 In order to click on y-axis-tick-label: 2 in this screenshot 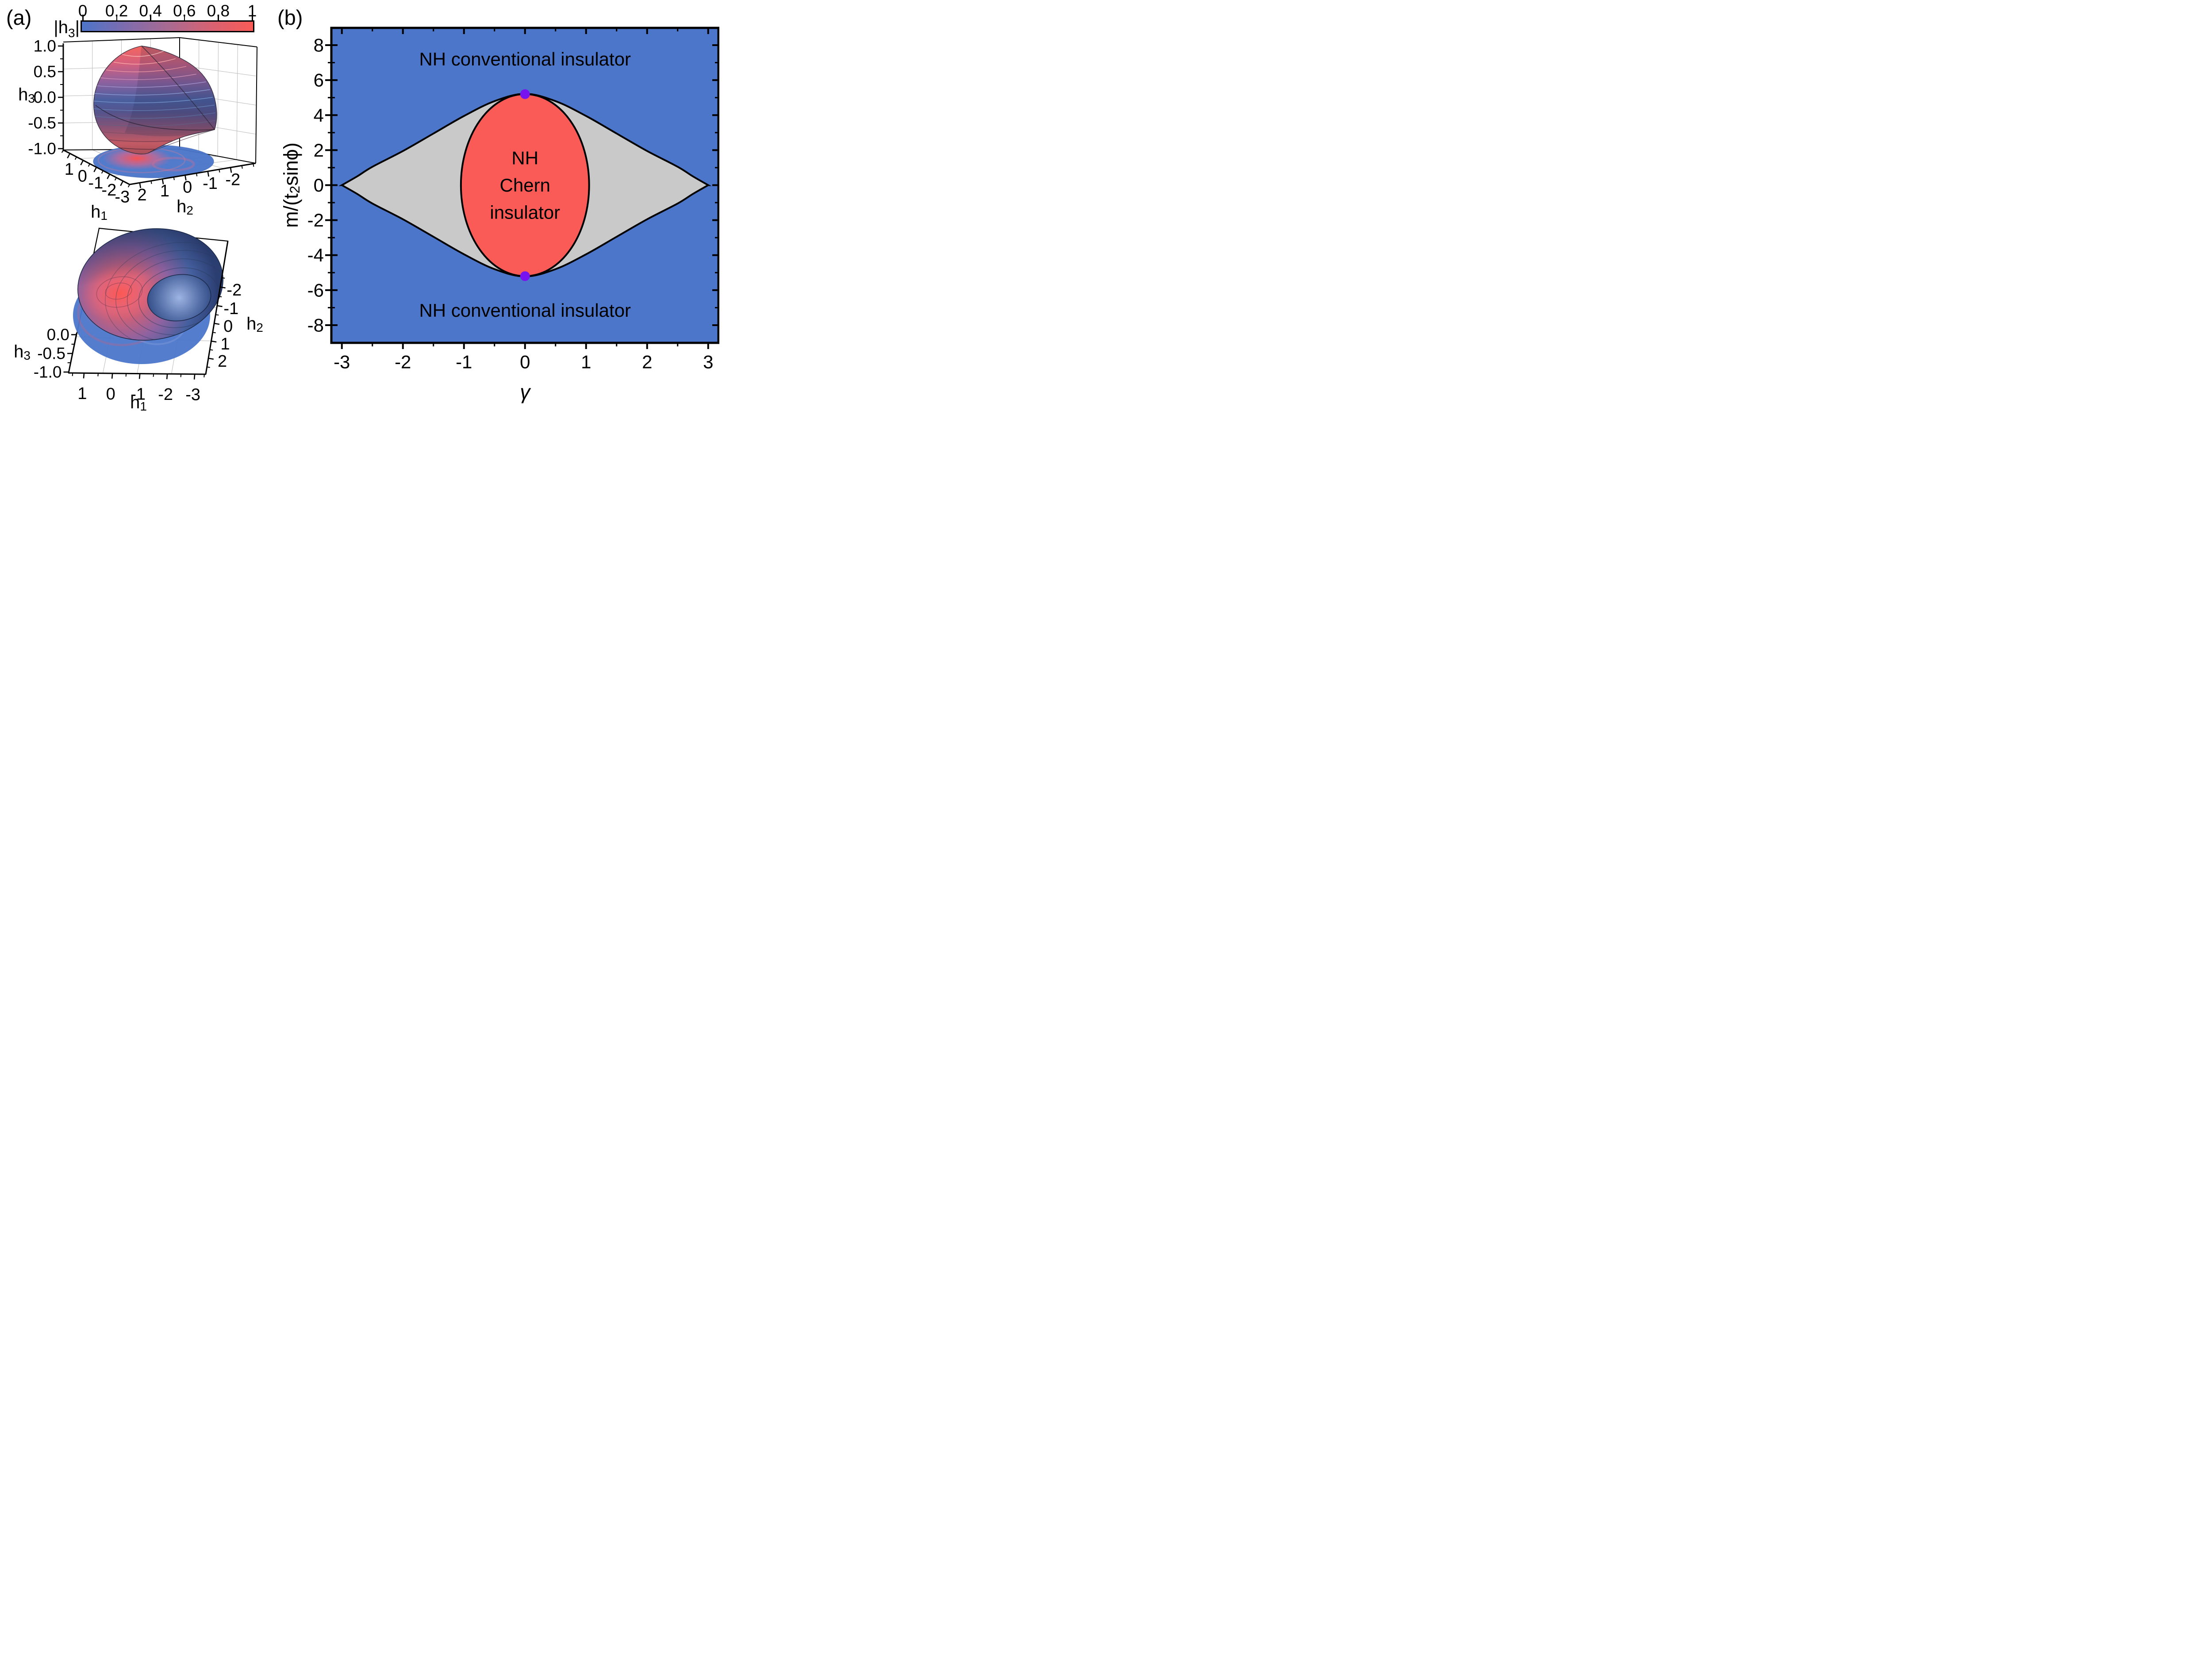, I will do `click(319, 150)`.